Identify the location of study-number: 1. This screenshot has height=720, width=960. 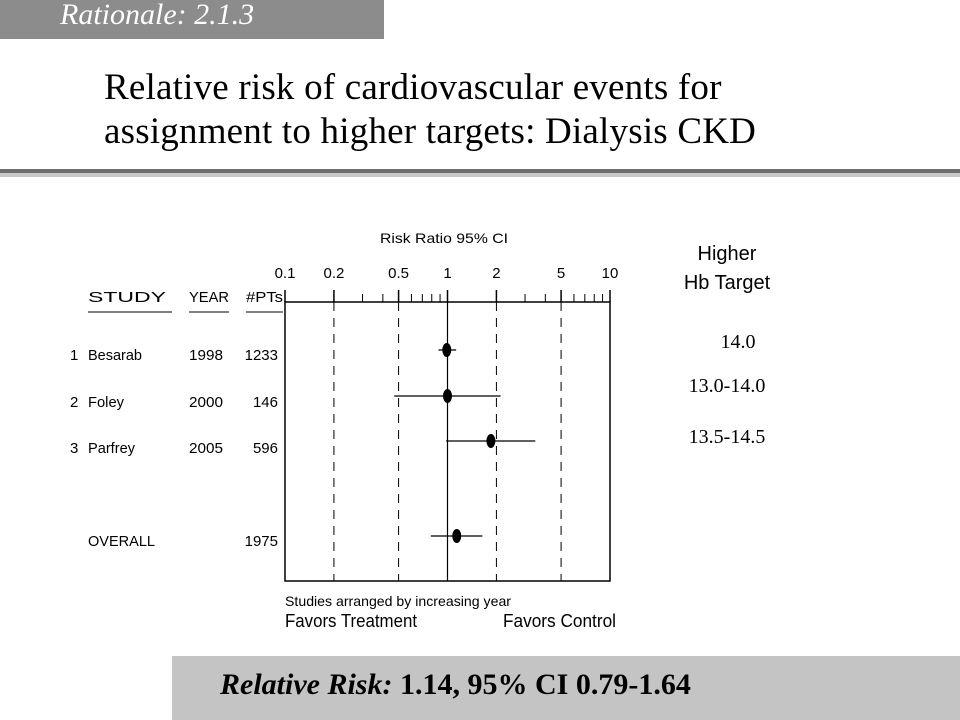
(74, 355).